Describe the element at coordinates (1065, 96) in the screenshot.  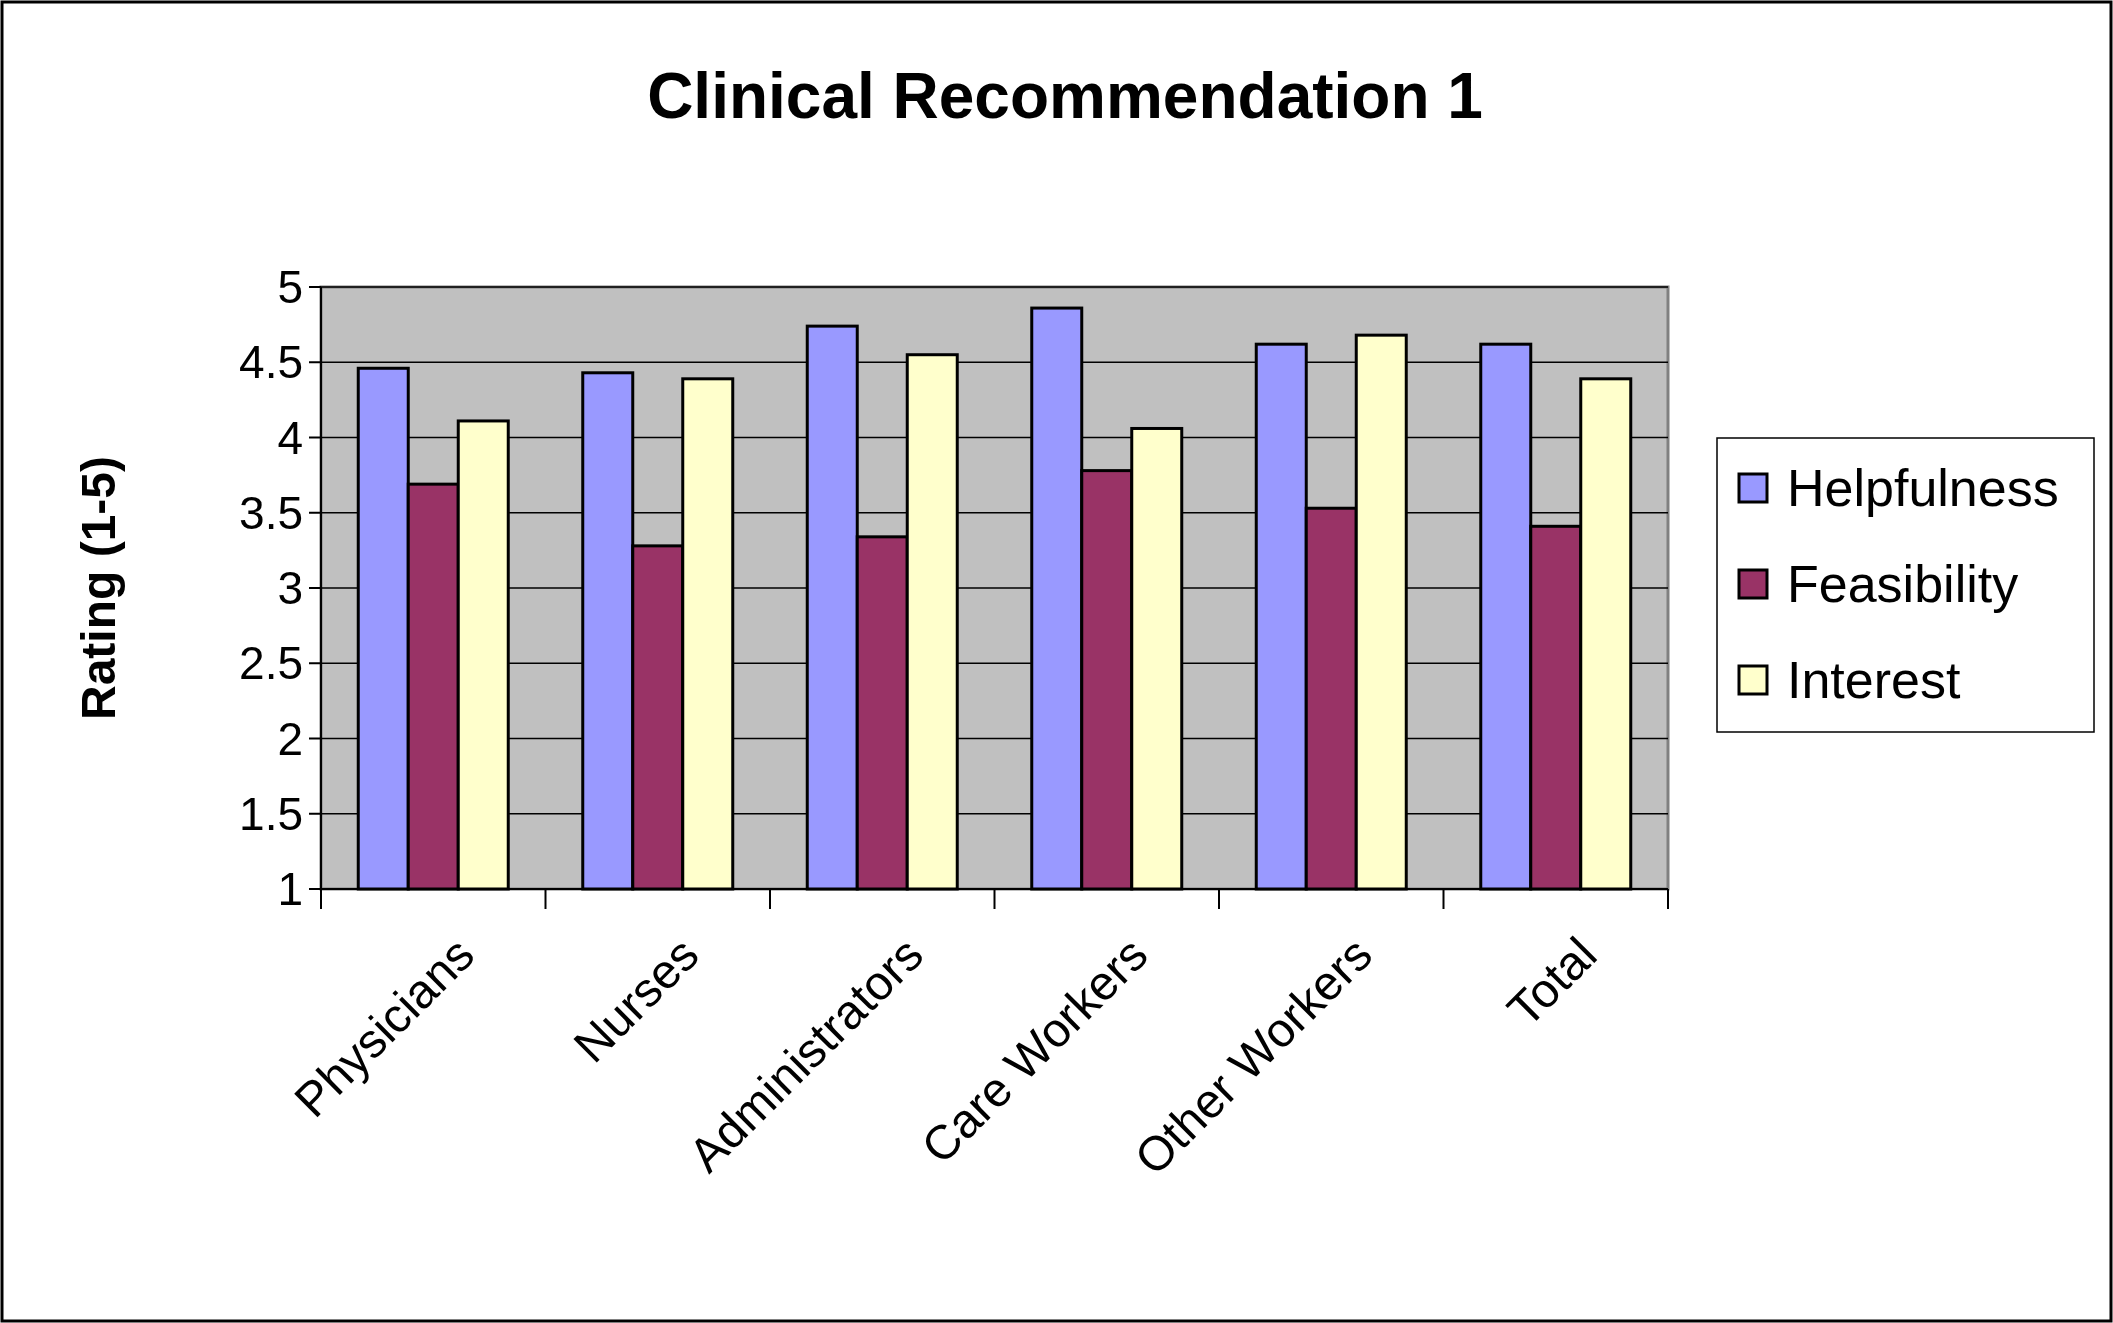
I see `chart-title: Clinical Recommendation 1` at that location.